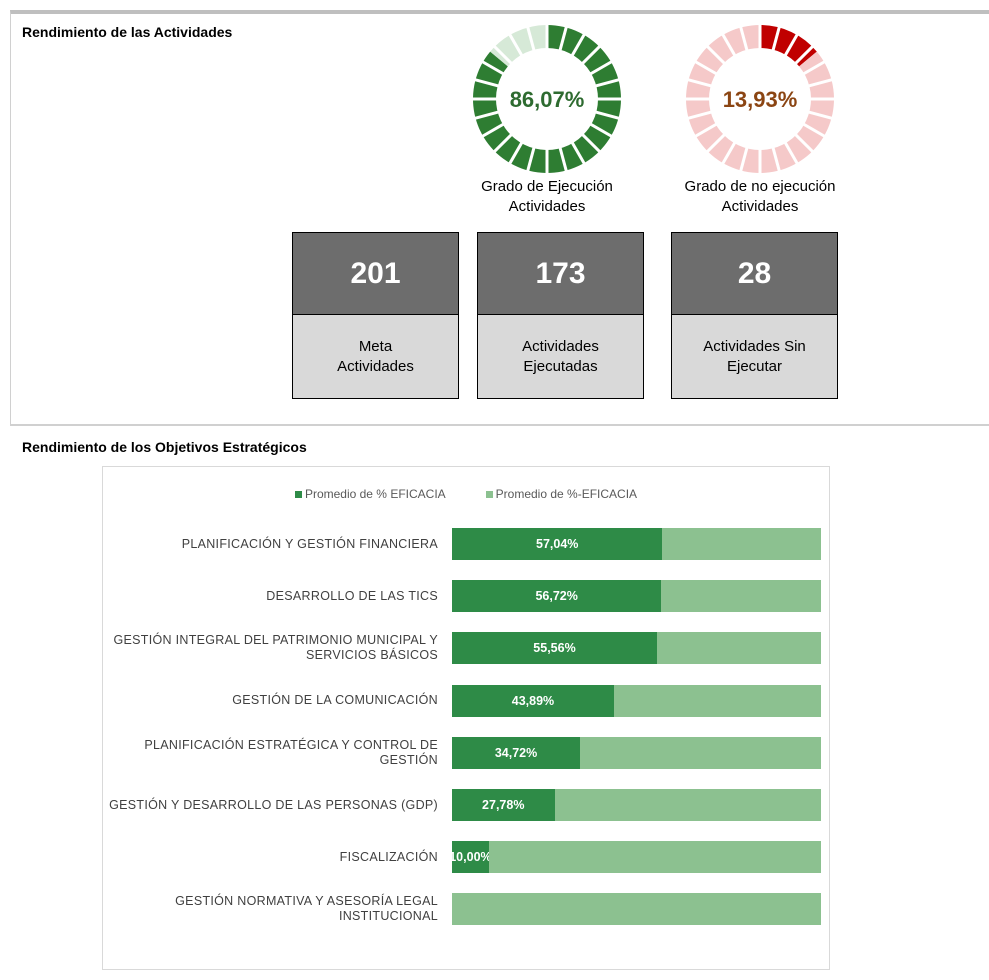 The height and width of the screenshot is (980, 989). What do you see at coordinates (375, 494) in the screenshot?
I see `legend-label: Promedio de % EFICACIA` at bounding box center [375, 494].